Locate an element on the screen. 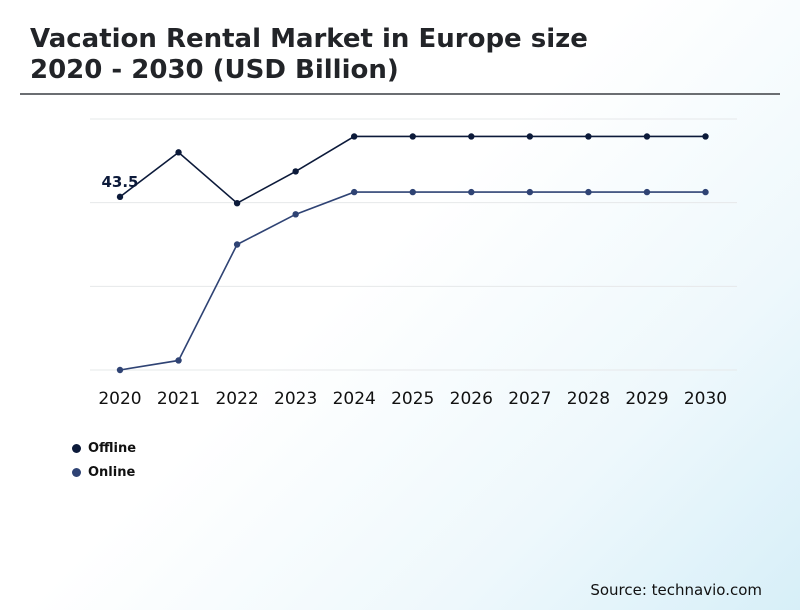 Image resolution: width=800 pixels, height=610 pixels. x-tick-label: 2026 is located at coordinates (471, 399).